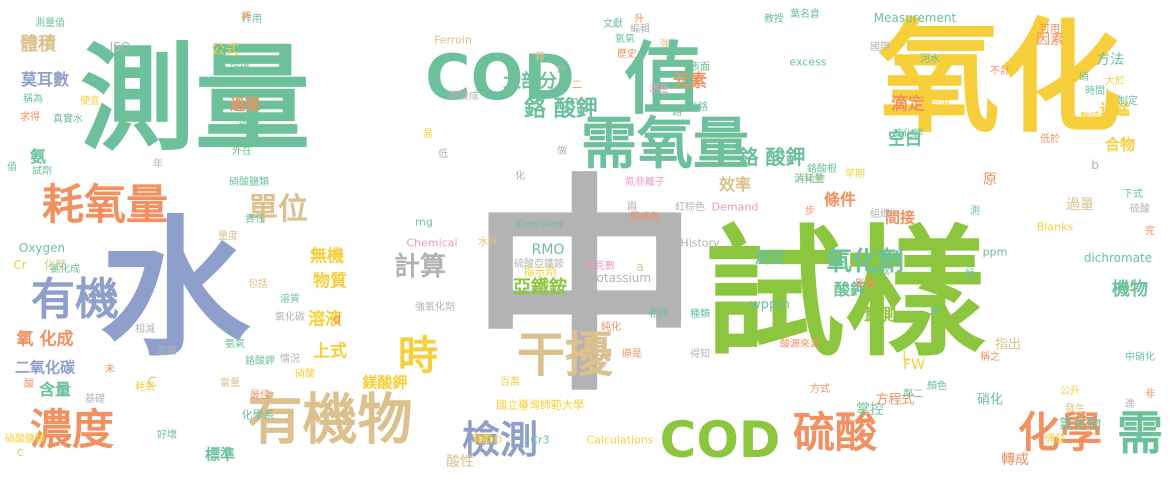  Describe the element at coordinates (762, 157) in the screenshot. I see `cloud-word: 二鉻 酸鉀` at that location.